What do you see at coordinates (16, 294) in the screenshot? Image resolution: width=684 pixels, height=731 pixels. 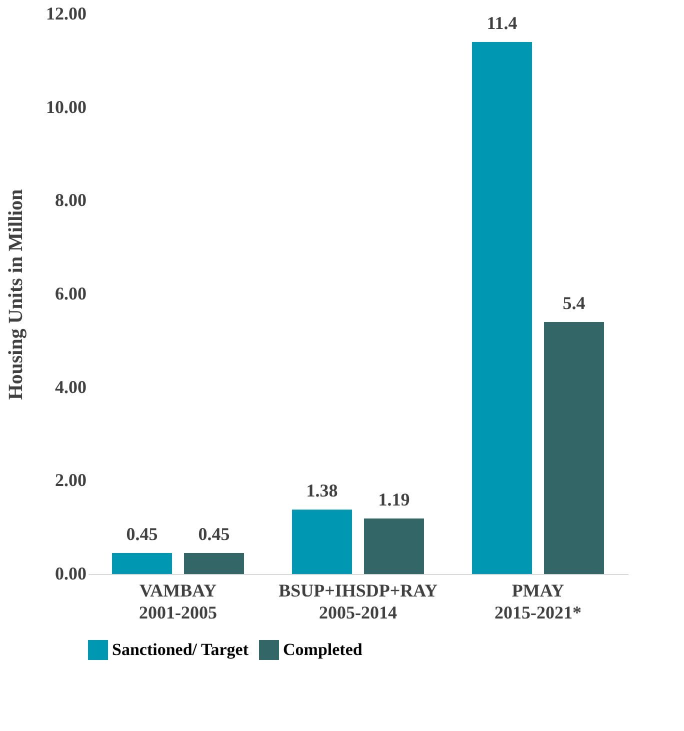 I see `y-axis-title: Housing Units in Million` at bounding box center [16, 294].